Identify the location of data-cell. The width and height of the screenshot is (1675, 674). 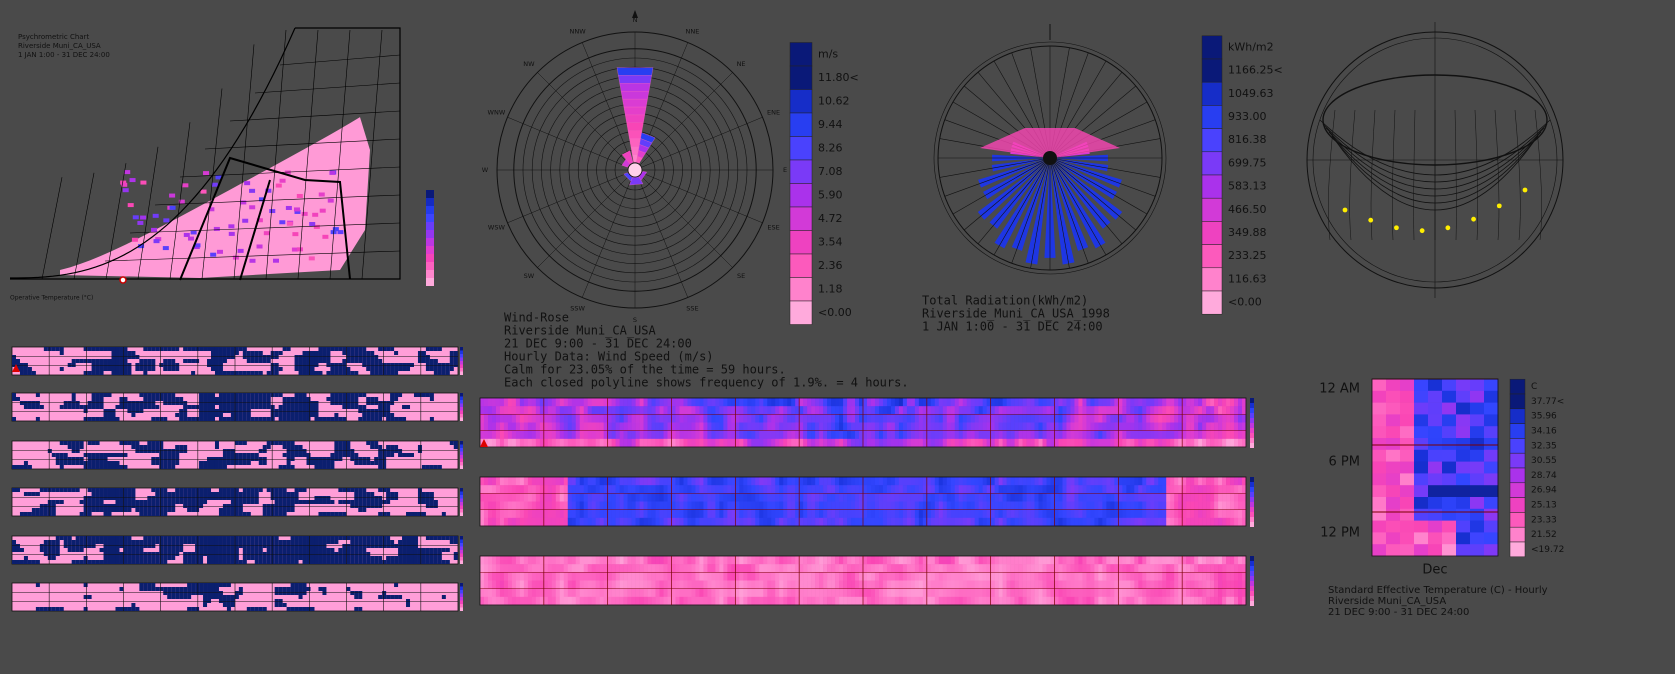
(123, 182).